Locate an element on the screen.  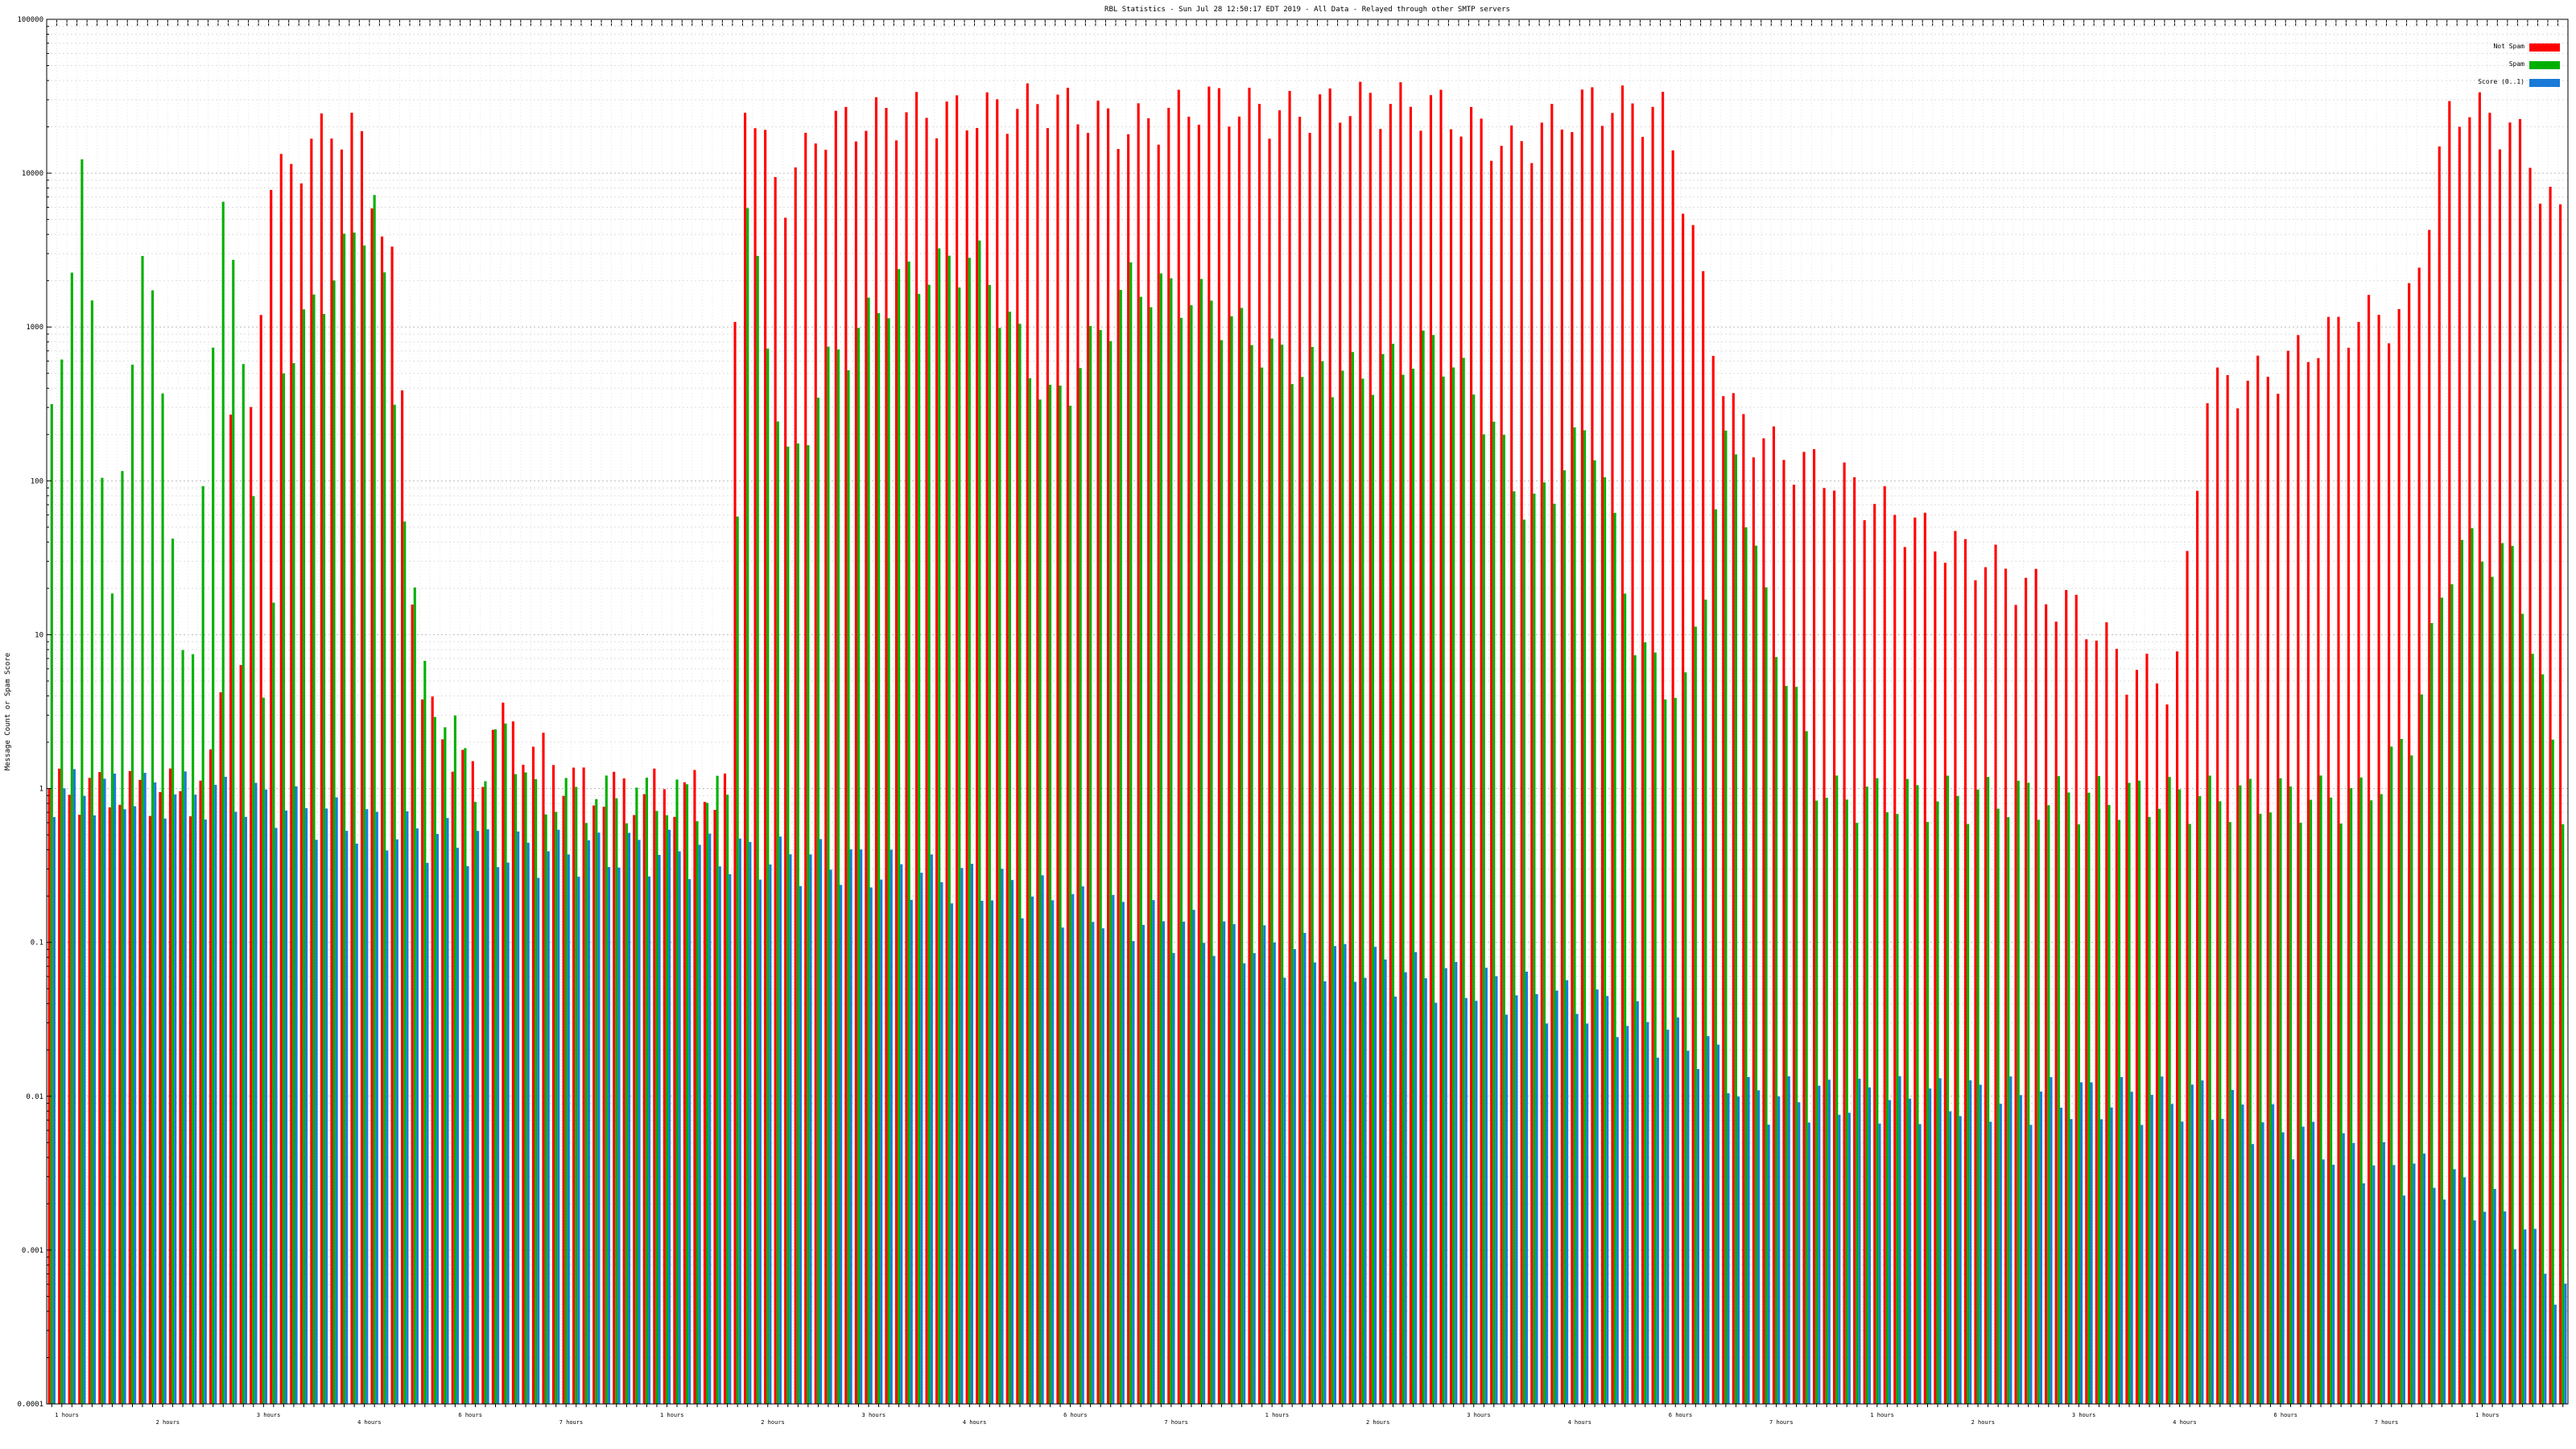
y-tick-label: 1 is located at coordinates (41, 790).